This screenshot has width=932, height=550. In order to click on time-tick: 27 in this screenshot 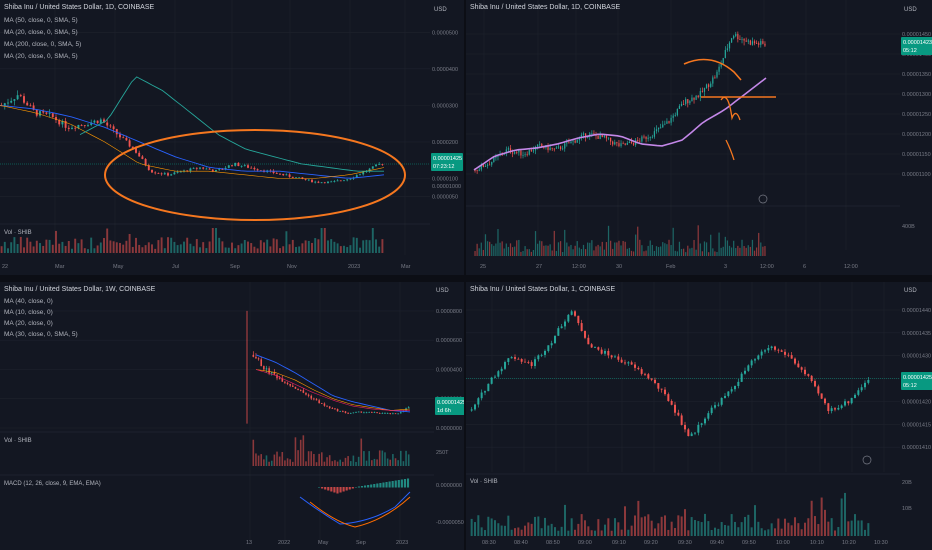, I will do `click(539, 267)`.